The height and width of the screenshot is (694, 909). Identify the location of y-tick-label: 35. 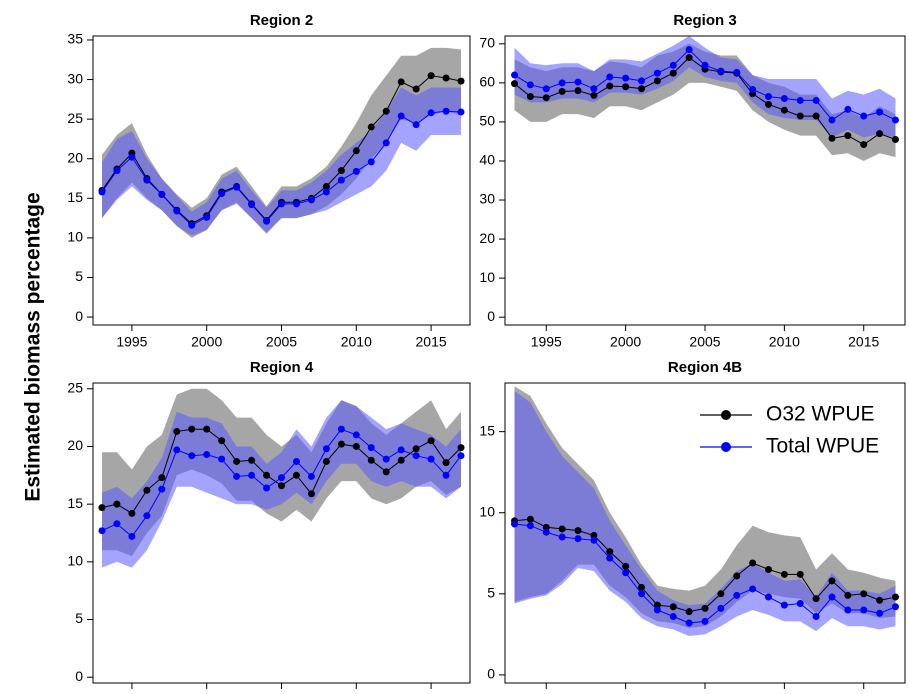
(75, 39).